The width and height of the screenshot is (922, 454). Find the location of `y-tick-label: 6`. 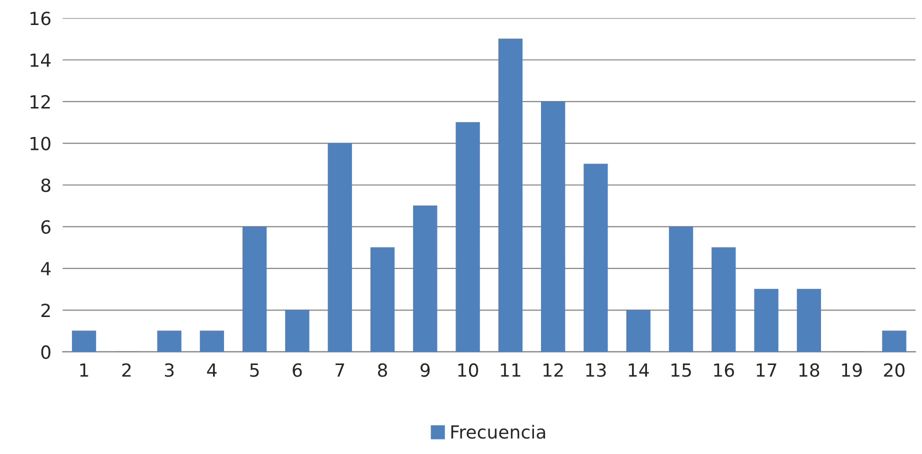

y-tick-label: 6 is located at coordinates (45, 227).